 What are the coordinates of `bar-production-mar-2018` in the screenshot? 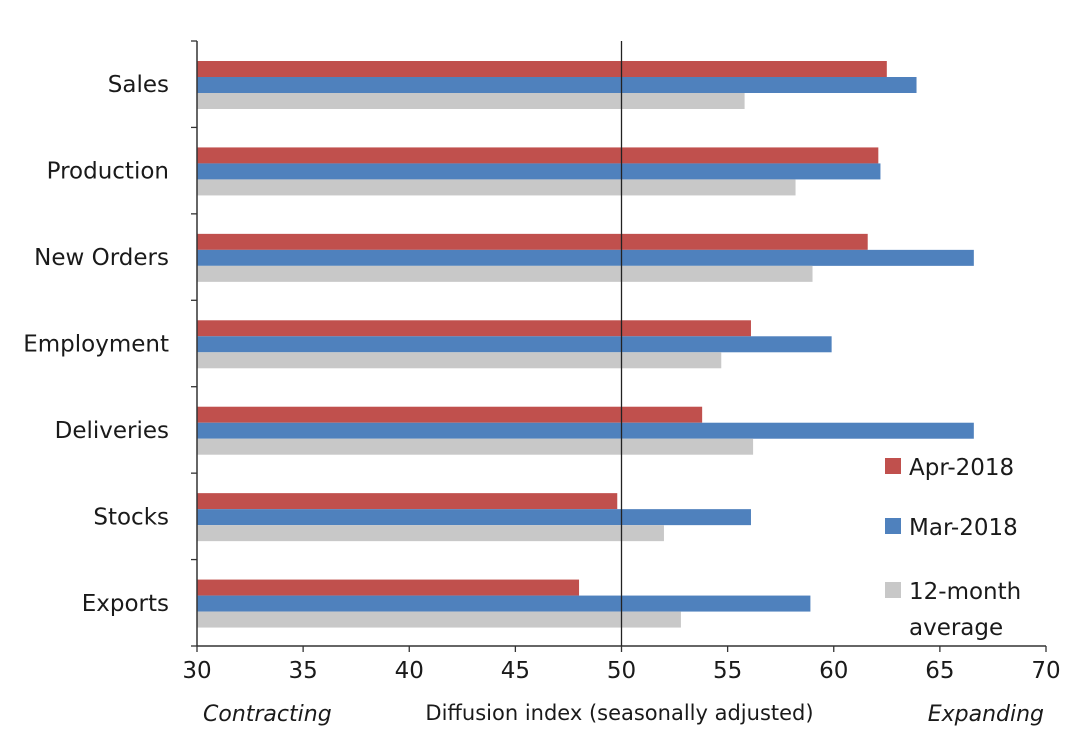 It's located at (539, 171).